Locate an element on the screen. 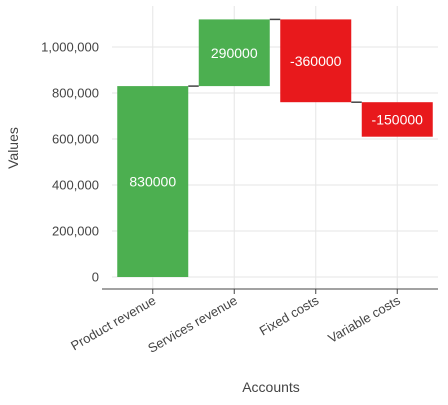 Image resolution: width=448 pixels, height=405 pixels. y-tick-label: 1,000,000 is located at coordinates (70, 47).